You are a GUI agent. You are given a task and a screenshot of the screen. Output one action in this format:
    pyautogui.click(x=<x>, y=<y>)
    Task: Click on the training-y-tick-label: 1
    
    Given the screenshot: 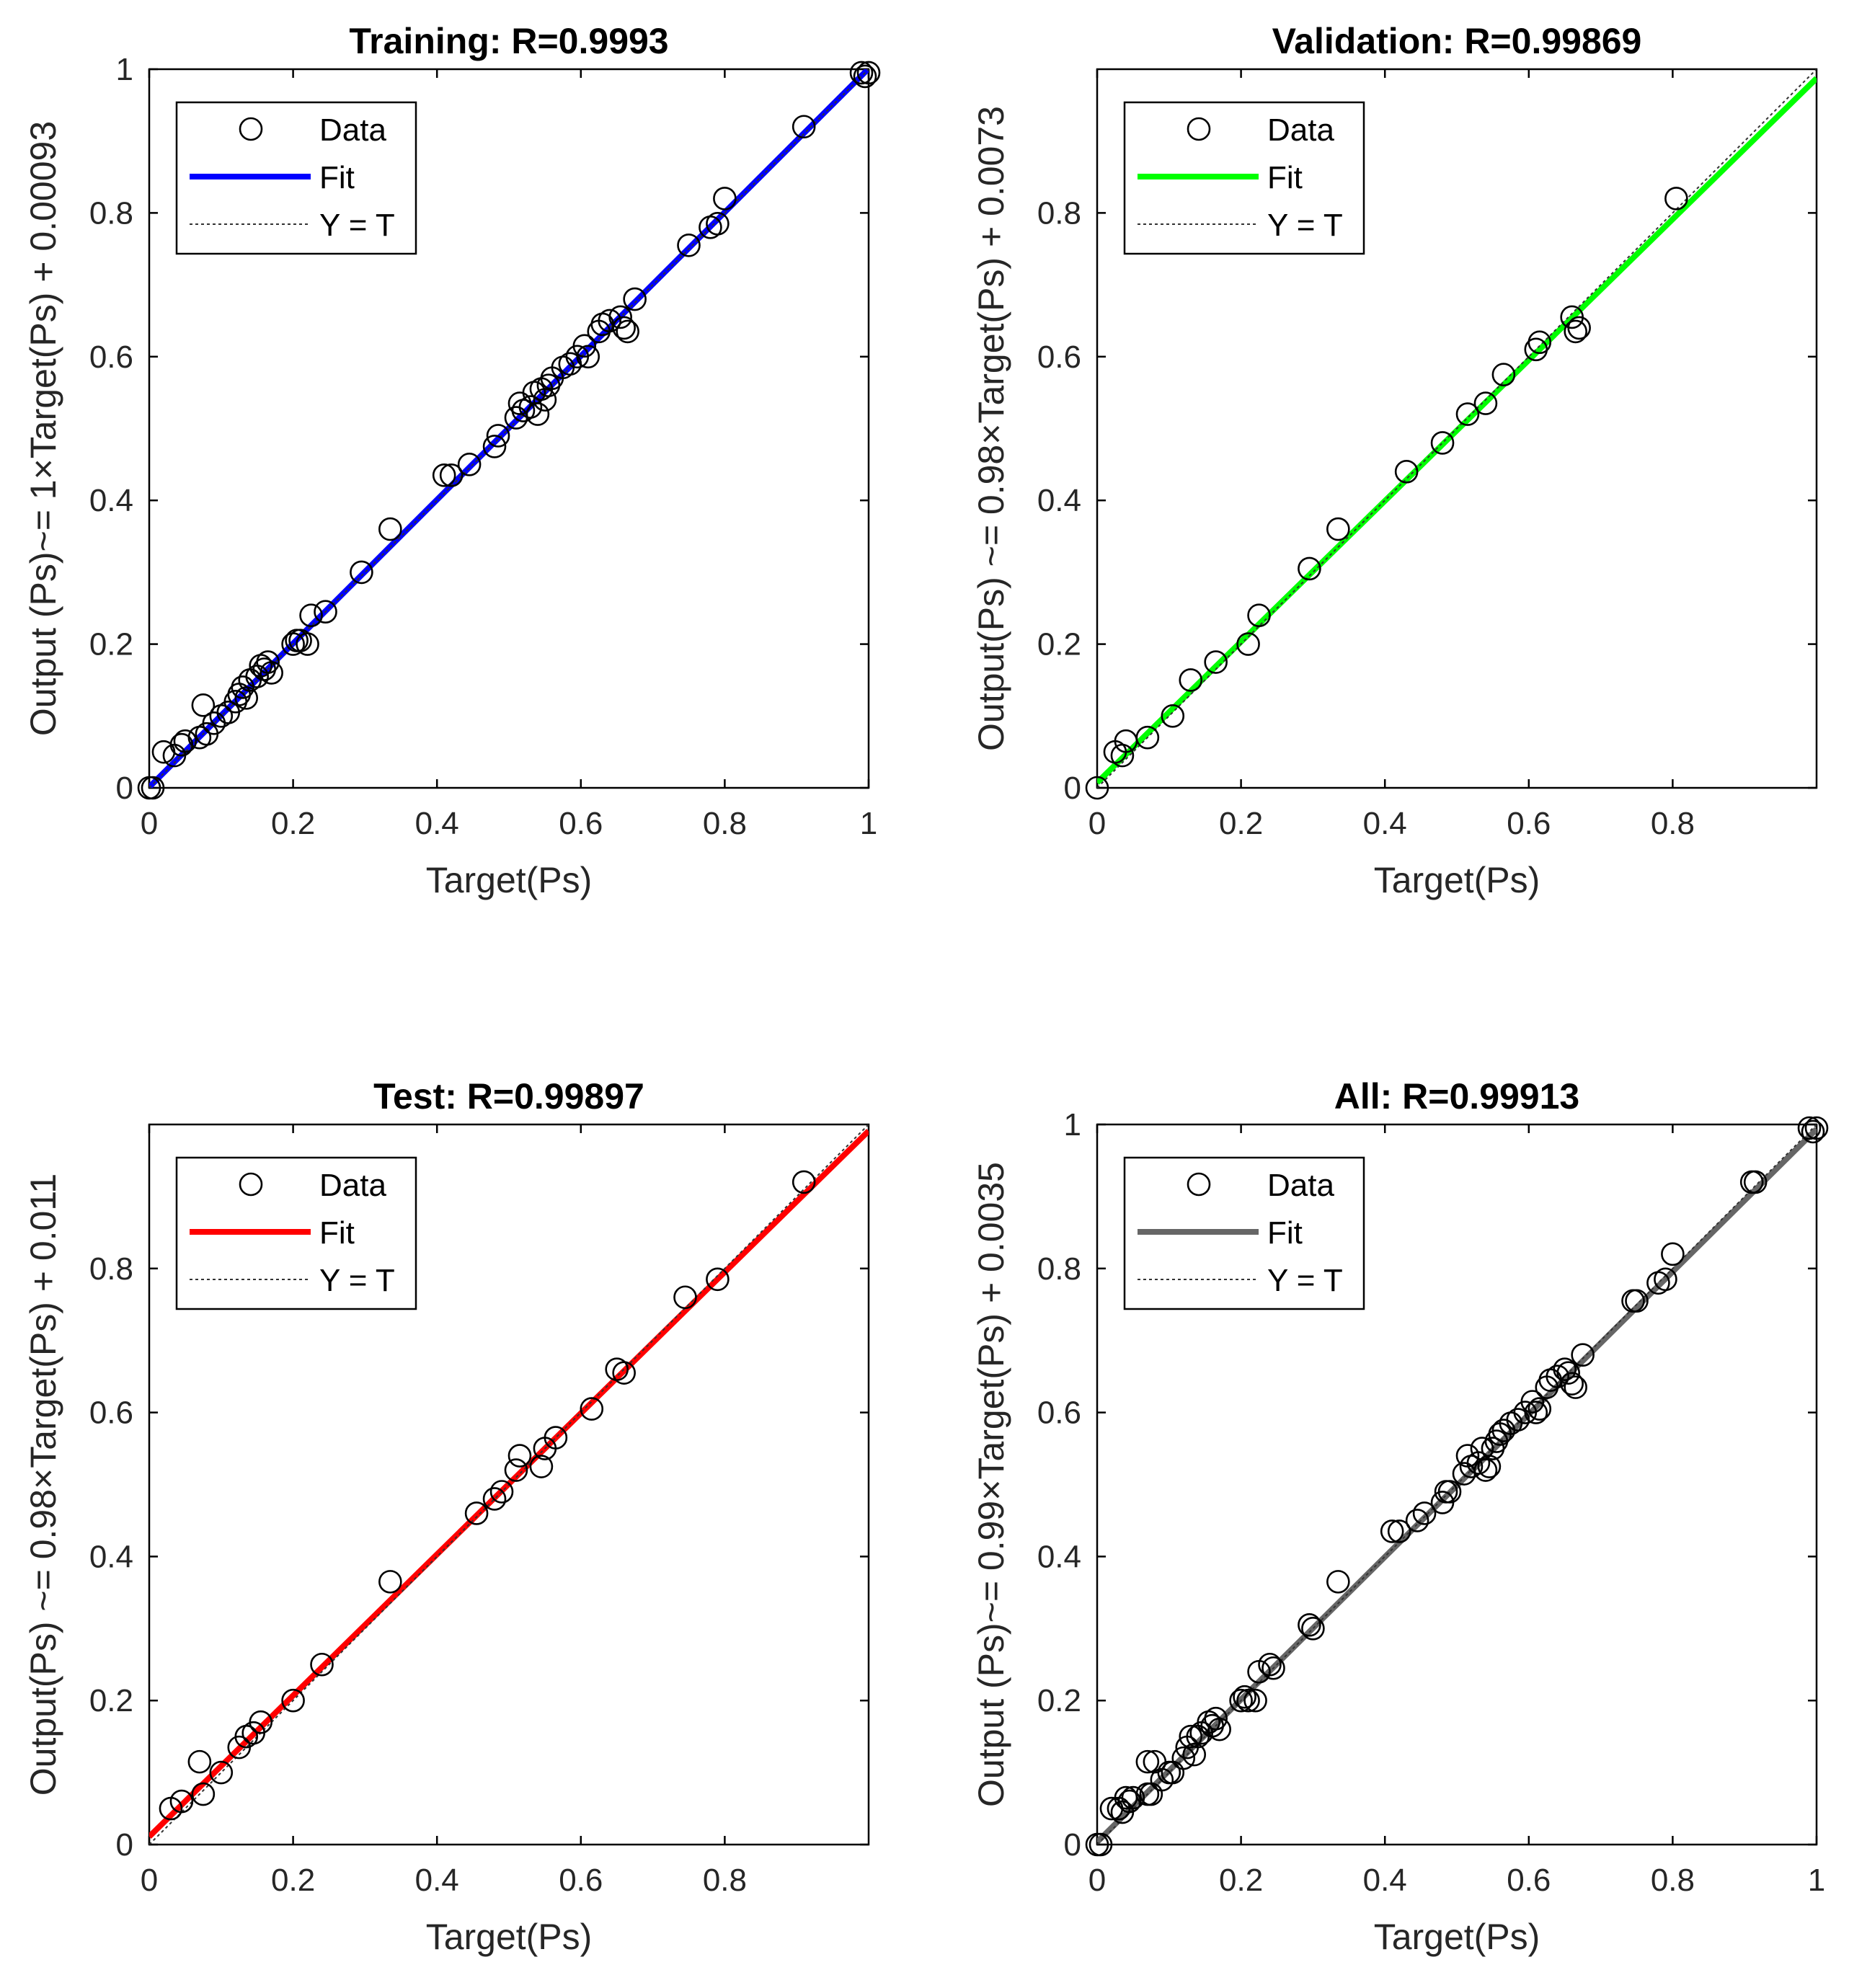 What is the action you would take?
    pyautogui.click(x=124, y=69)
    